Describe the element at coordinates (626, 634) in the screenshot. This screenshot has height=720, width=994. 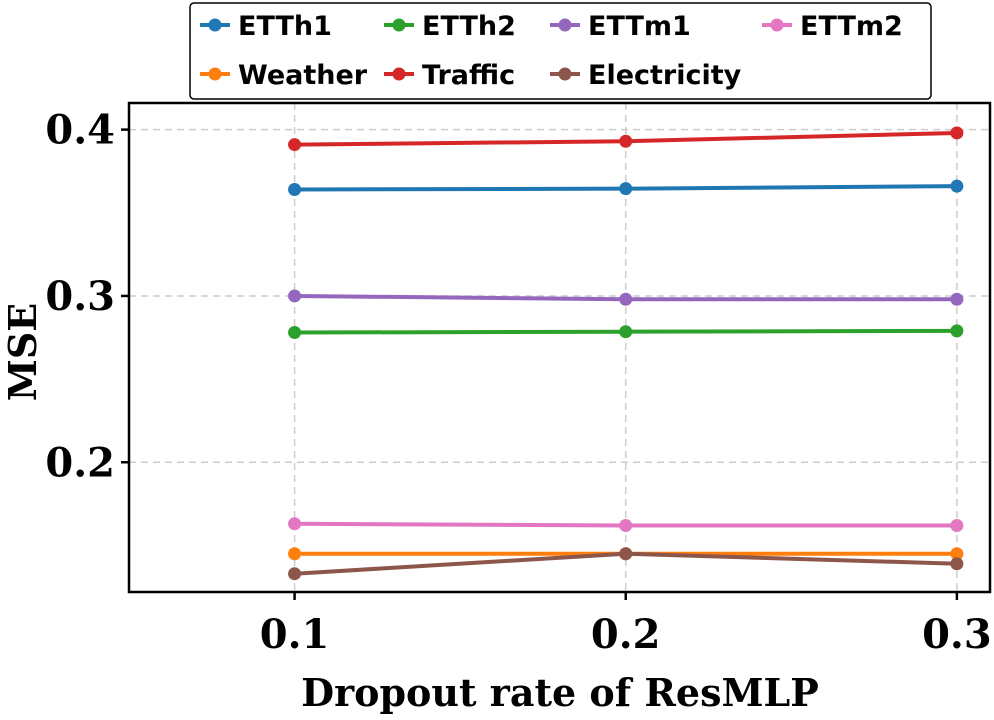
I see `x-tick-label: 0.2` at that location.